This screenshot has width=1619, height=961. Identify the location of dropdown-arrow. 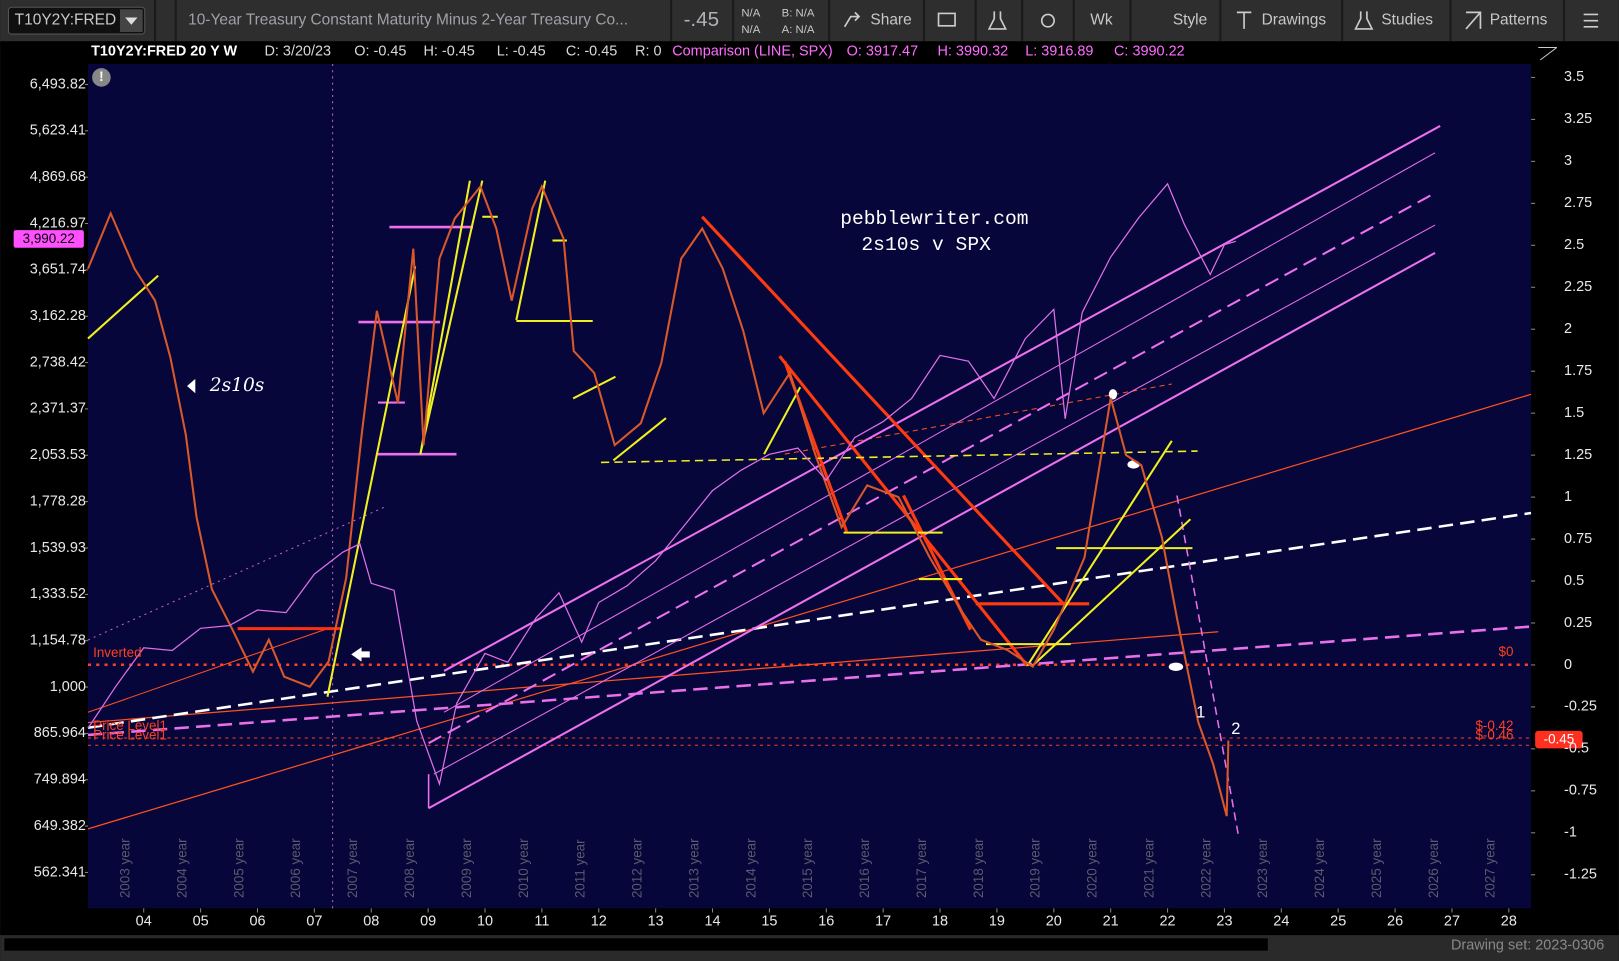
(131, 21).